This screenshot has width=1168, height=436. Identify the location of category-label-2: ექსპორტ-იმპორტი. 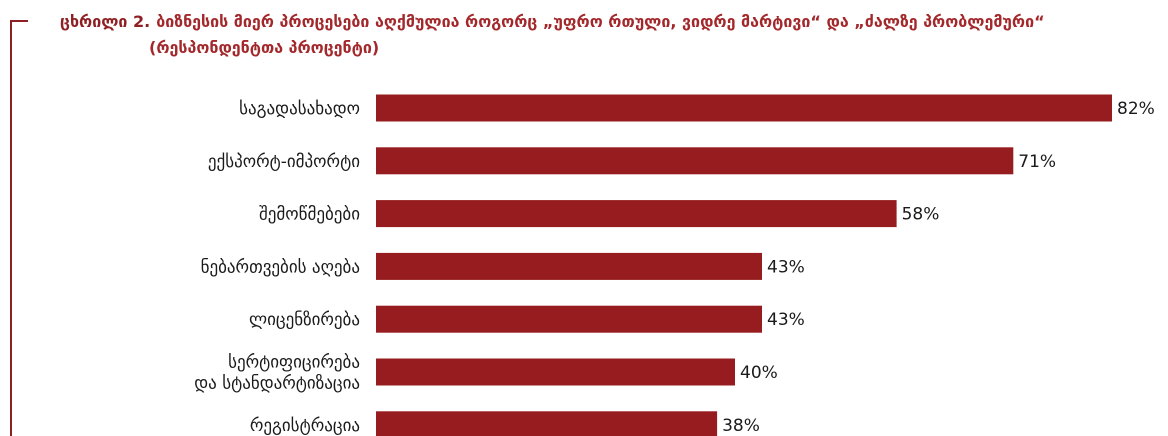
(284, 162).